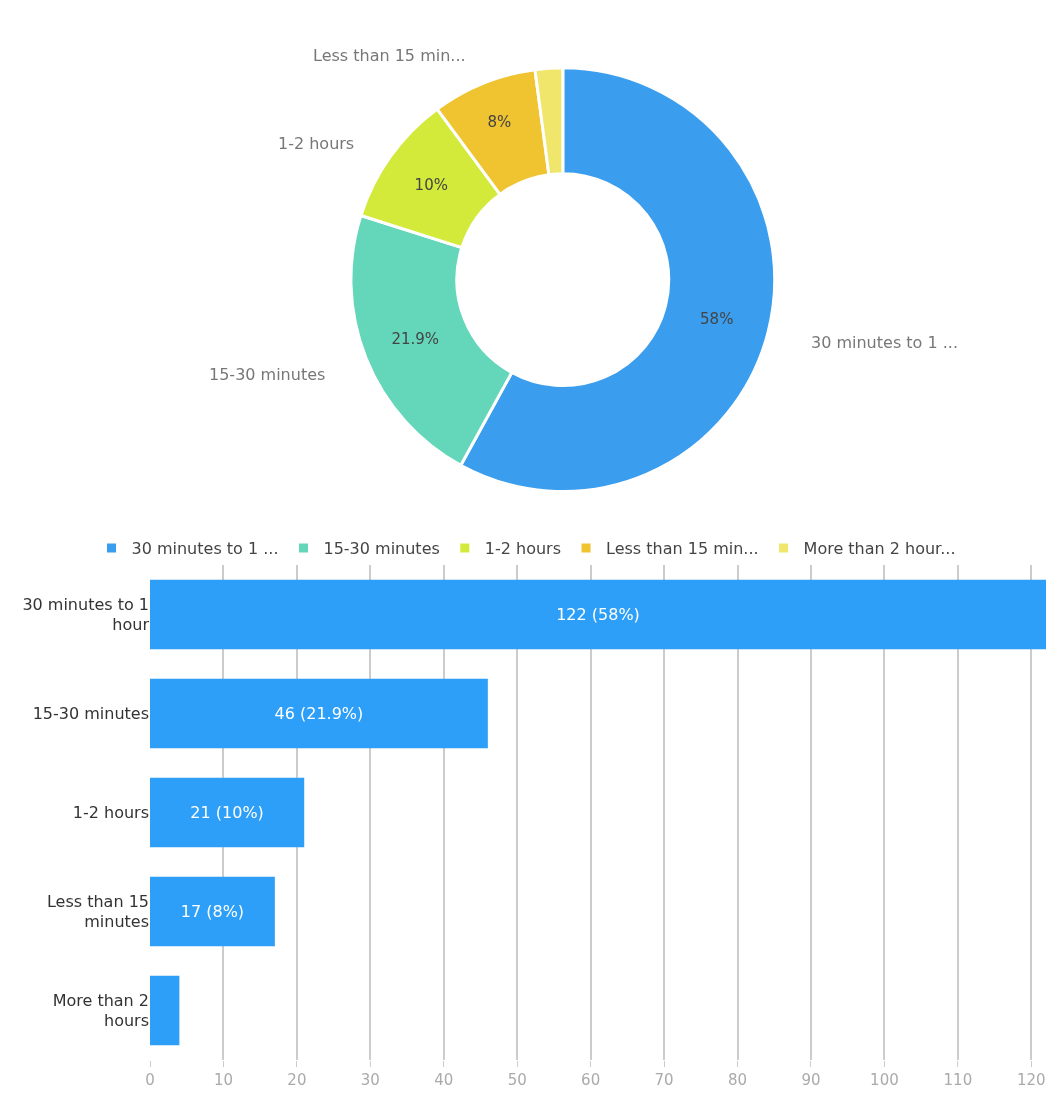 This screenshot has height=1095, width=1052. What do you see at coordinates (100, 1010) in the screenshot?
I see `y-tick-label: More than 2 hours` at bounding box center [100, 1010].